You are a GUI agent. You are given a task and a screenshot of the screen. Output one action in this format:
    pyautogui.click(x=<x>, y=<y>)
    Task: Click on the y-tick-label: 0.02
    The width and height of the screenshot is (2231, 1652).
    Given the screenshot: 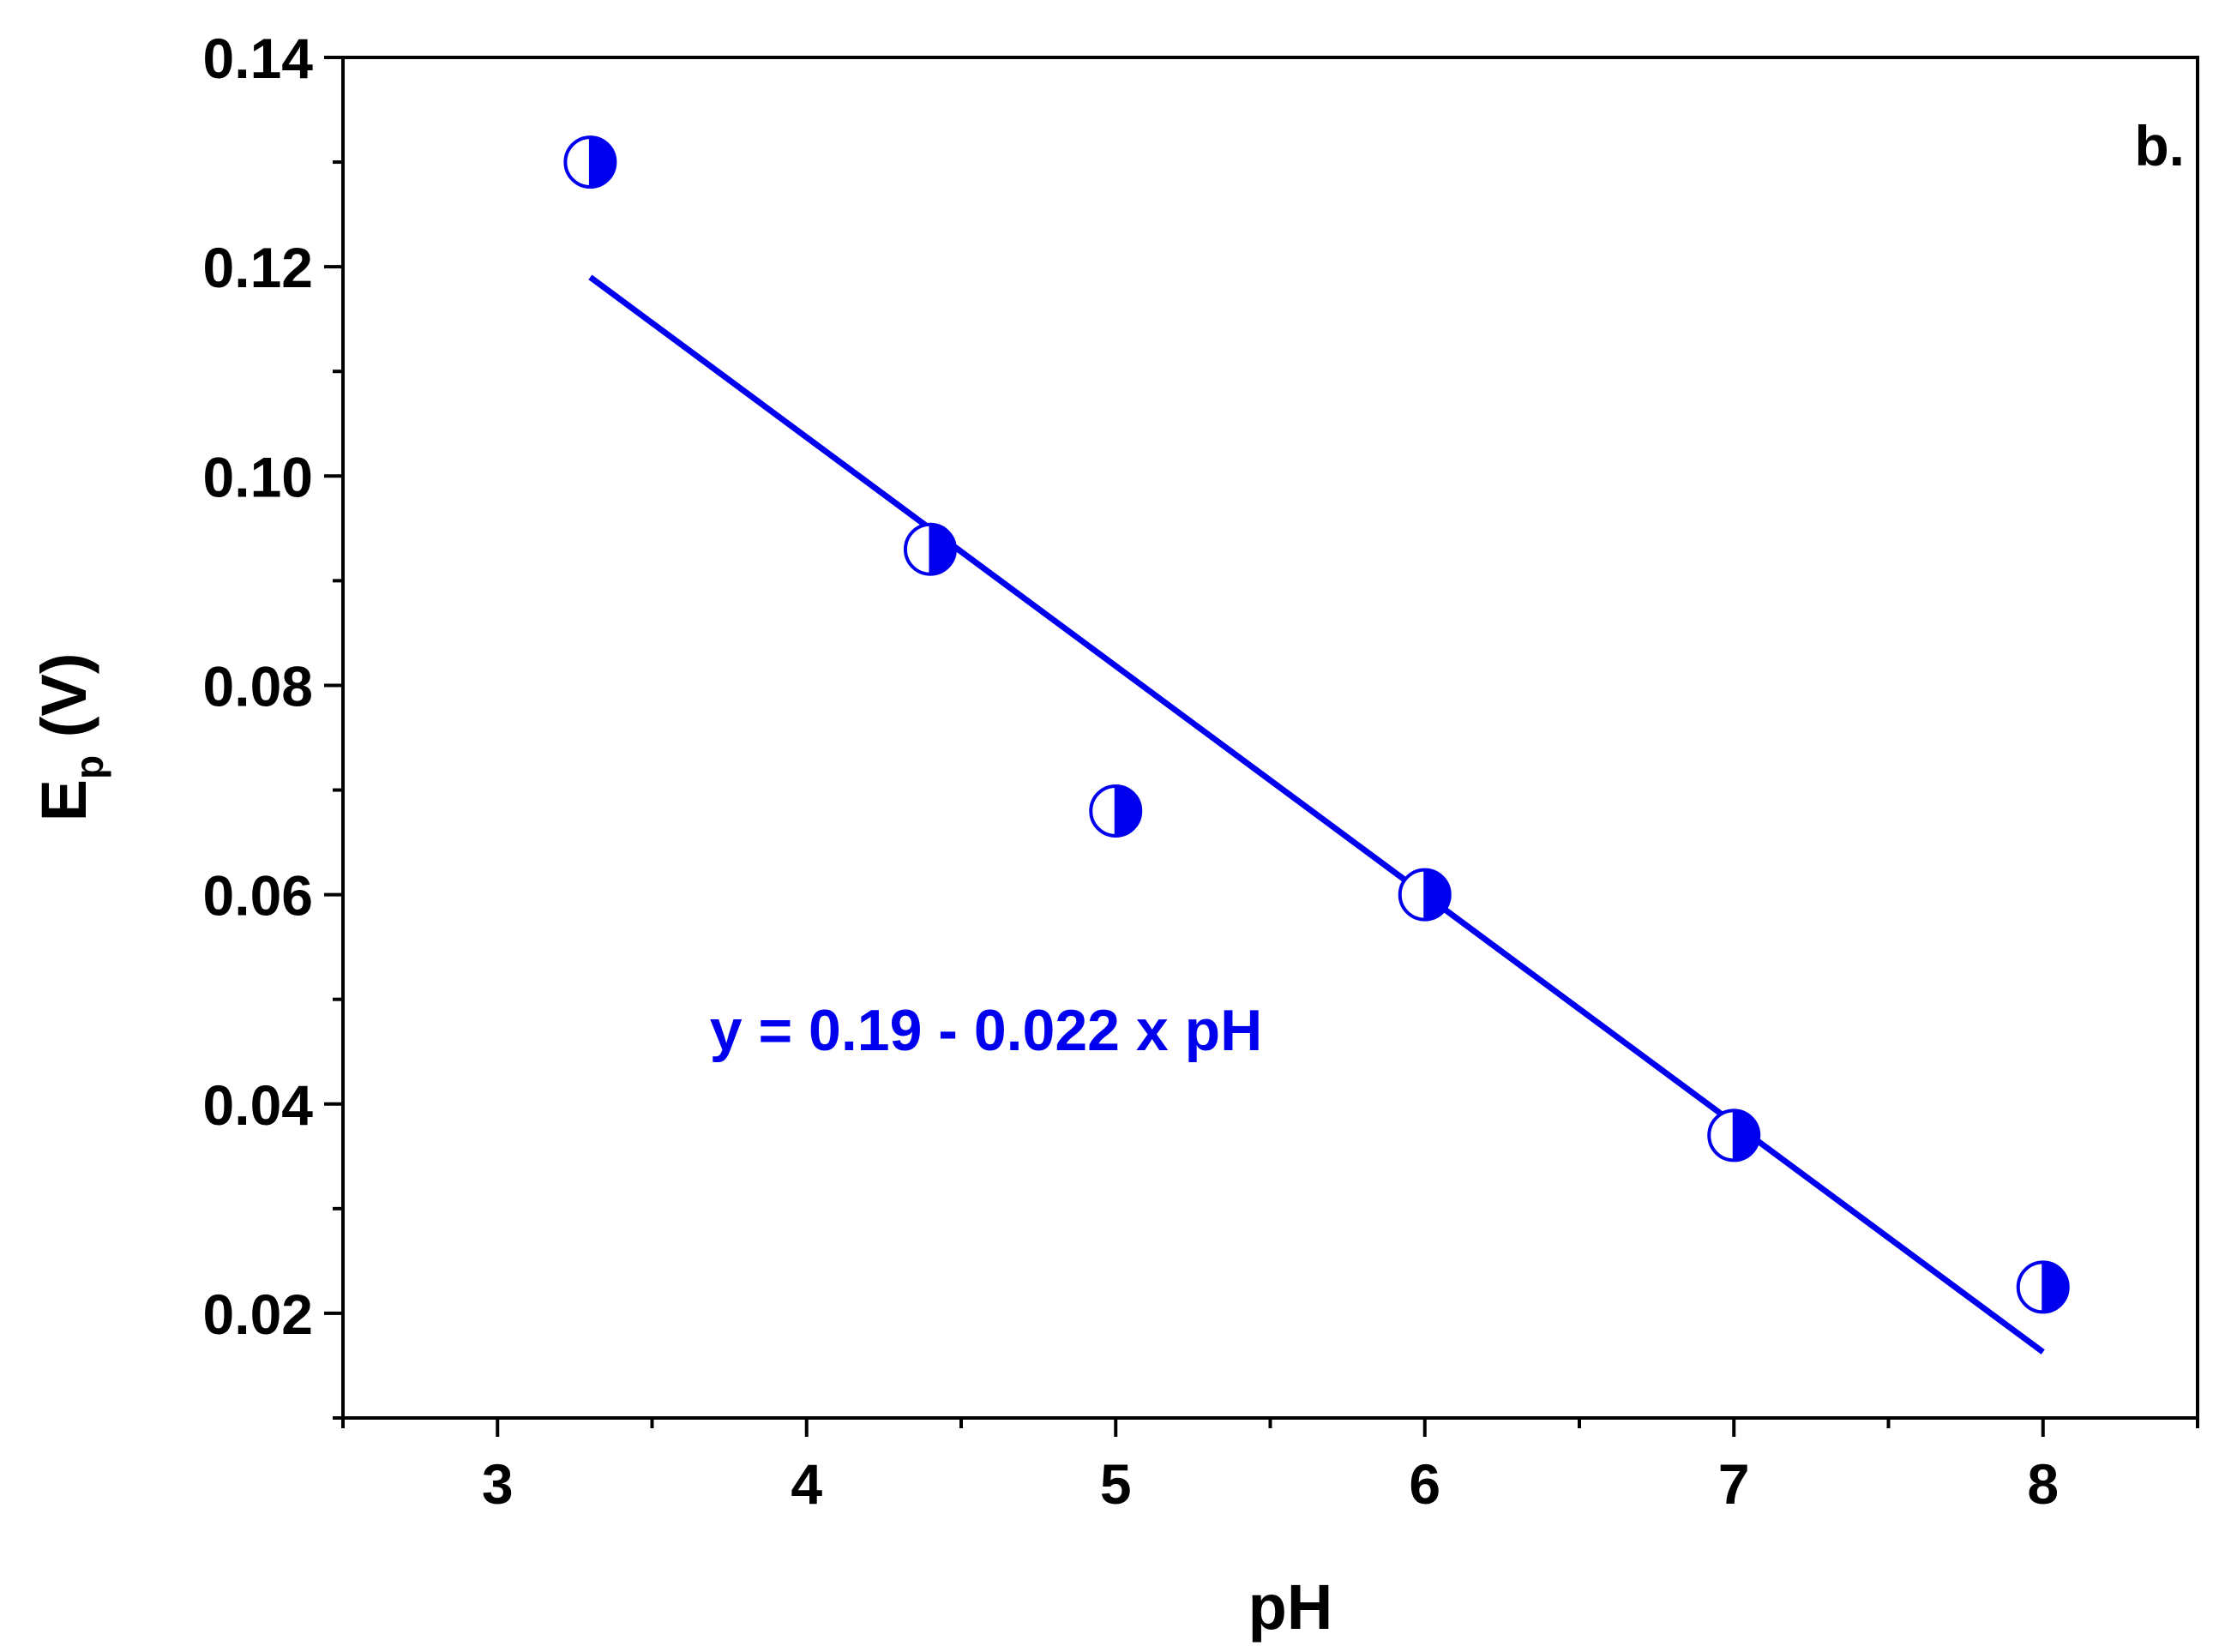 What is the action you would take?
    pyautogui.click(x=258, y=1314)
    